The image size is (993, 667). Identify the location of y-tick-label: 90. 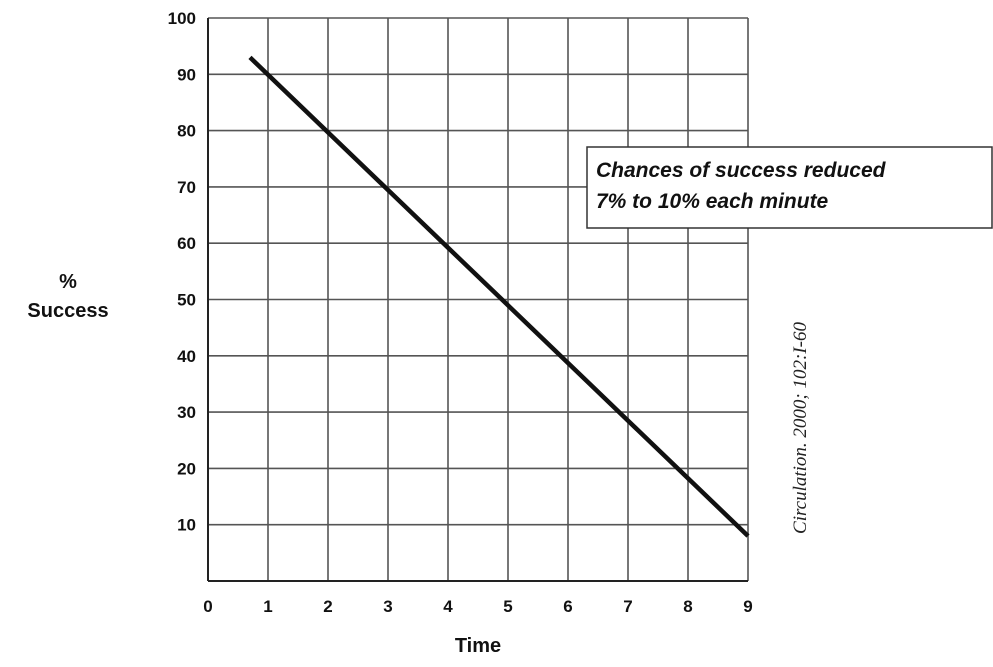
(186, 74).